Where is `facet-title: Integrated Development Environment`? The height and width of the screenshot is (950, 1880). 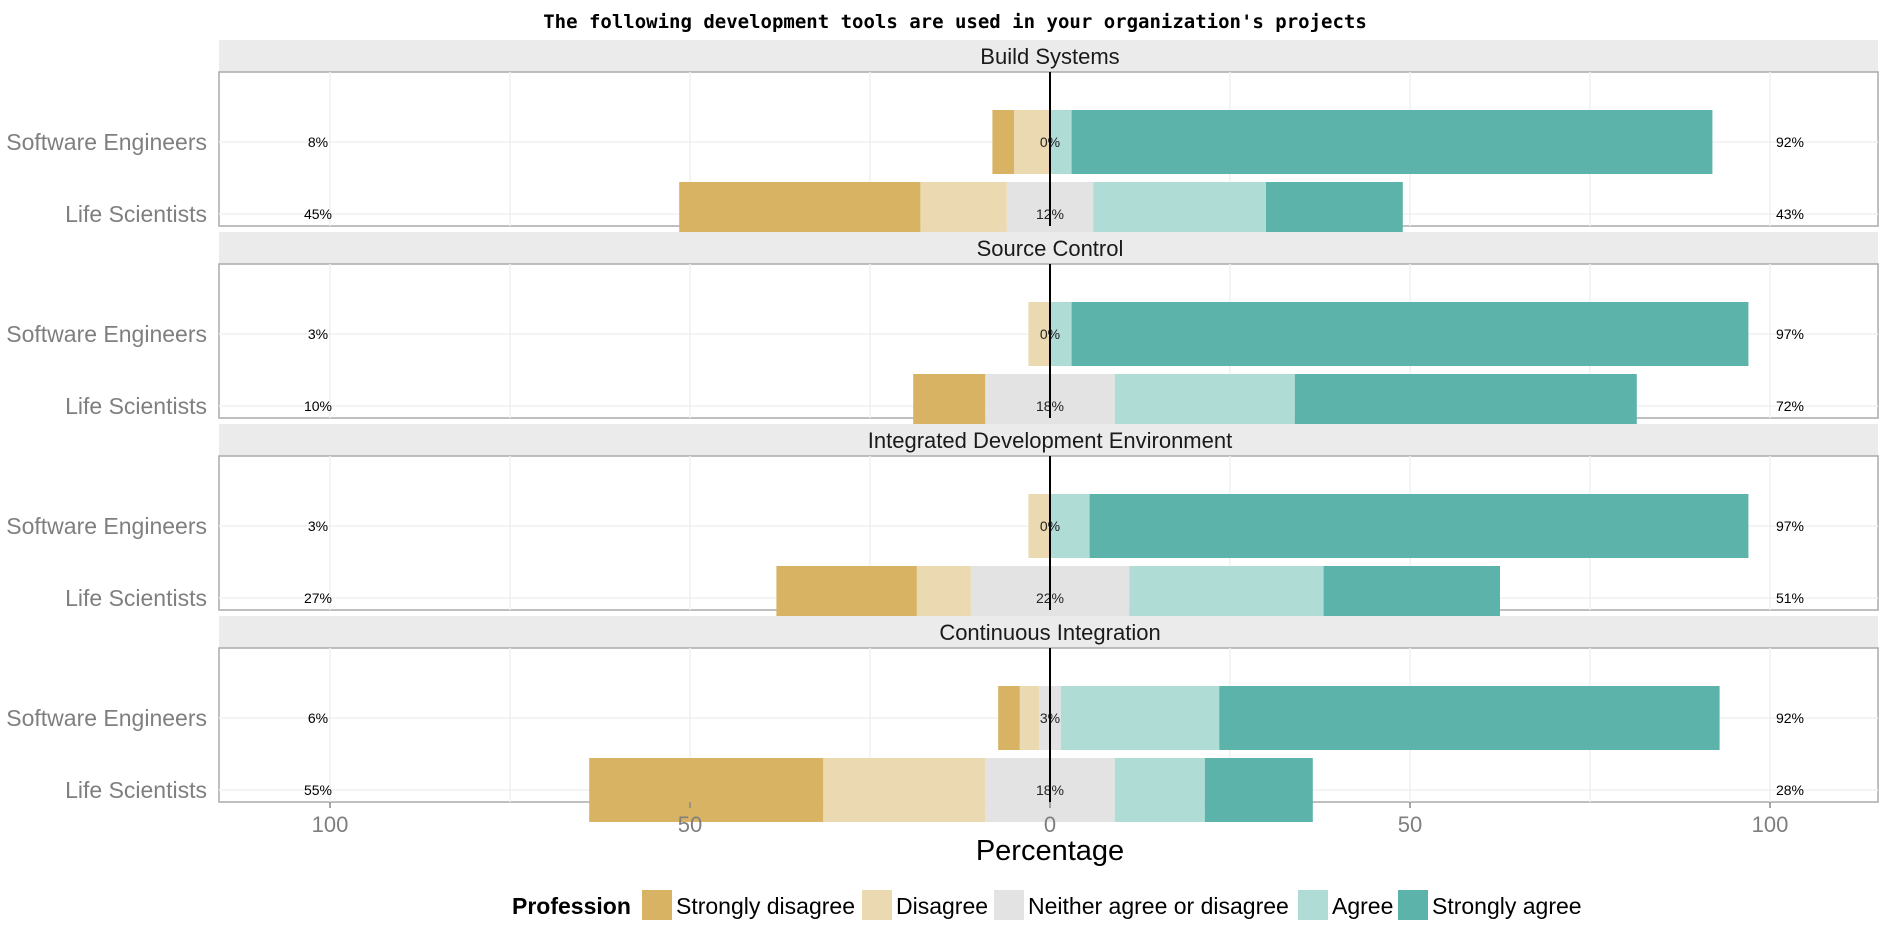 facet-title: Integrated Development Environment is located at coordinates (1050, 440).